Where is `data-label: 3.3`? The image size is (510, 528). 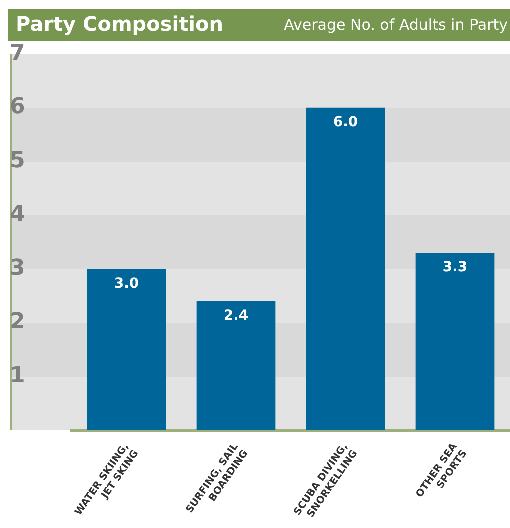 data-label: 3.3 is located at coordinates (455, 268).